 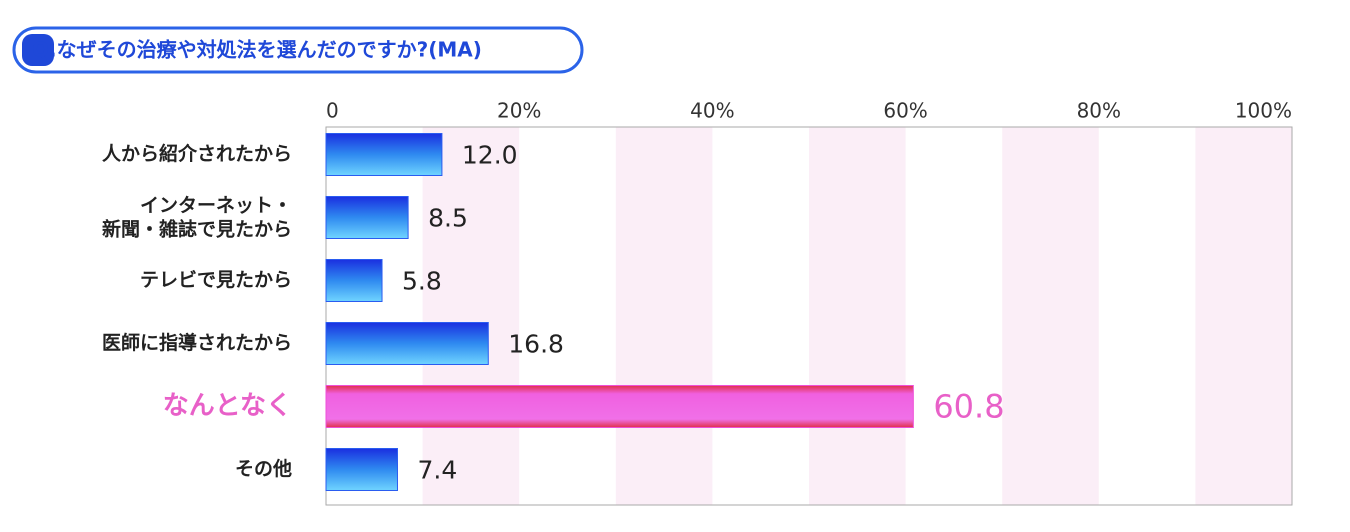 I want to click on data-label: 5.8, so click(x=422, y=281).